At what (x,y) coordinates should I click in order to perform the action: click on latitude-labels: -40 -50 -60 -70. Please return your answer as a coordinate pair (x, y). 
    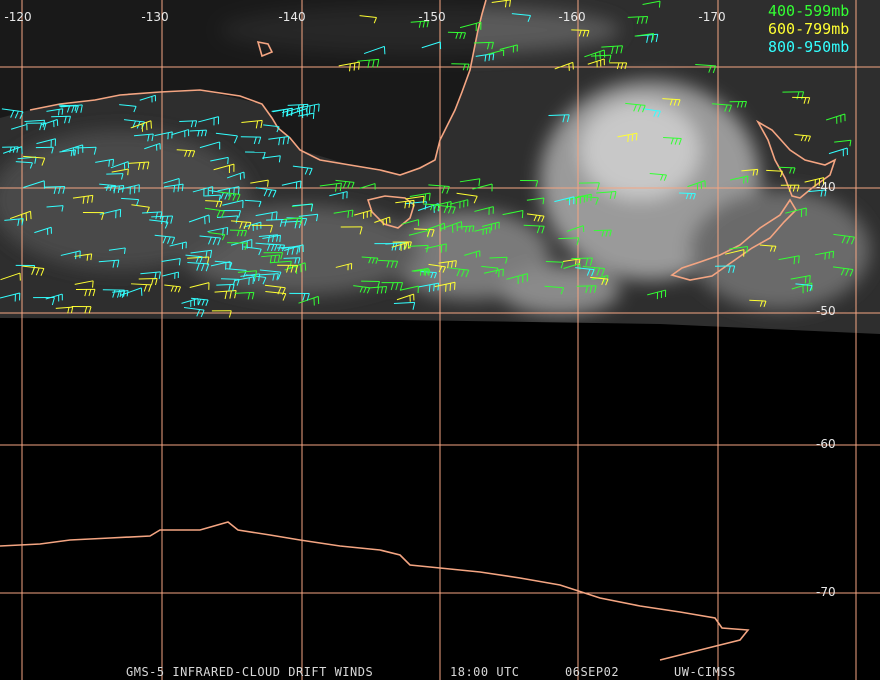
    Looking at the image, I should click on (826, 389).